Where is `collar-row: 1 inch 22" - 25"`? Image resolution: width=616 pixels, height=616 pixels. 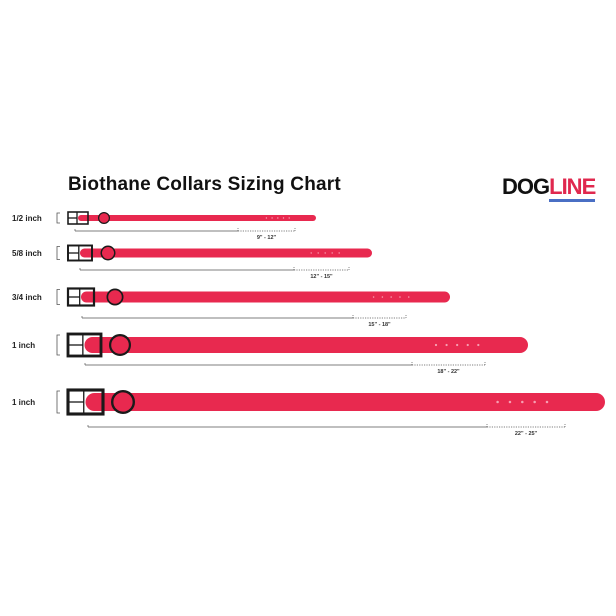 collar-row: 1 inch 22" - 25" is located at coordinates (308, 412).